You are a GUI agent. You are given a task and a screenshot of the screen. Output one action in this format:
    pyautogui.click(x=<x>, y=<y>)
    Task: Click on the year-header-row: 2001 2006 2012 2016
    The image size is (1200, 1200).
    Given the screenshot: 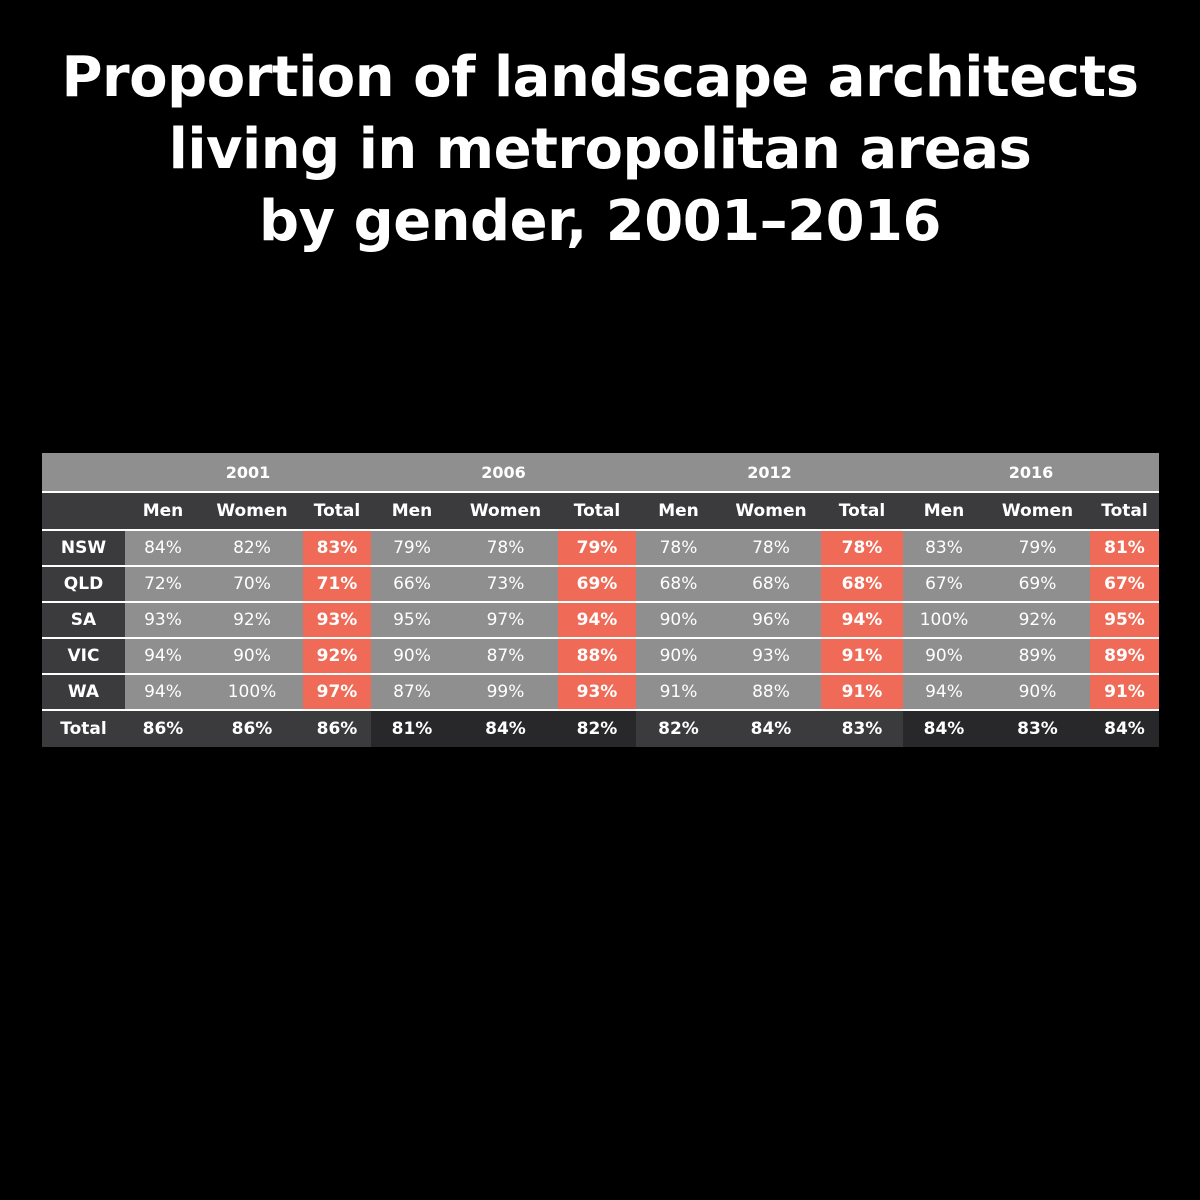 What is the action you would take?
    pyautogui.click(x=600, y=472)
    